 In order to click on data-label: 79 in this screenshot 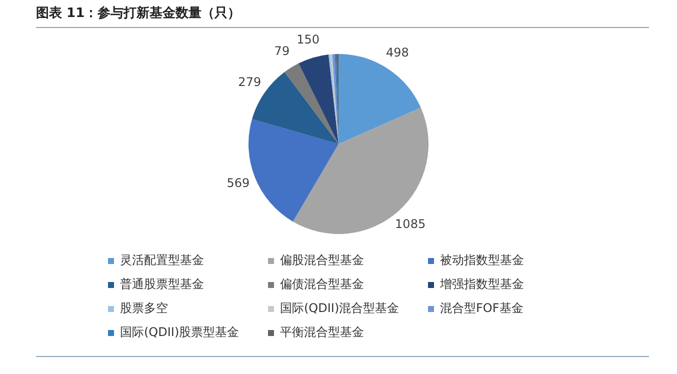, I will do `click(282, 51)`.